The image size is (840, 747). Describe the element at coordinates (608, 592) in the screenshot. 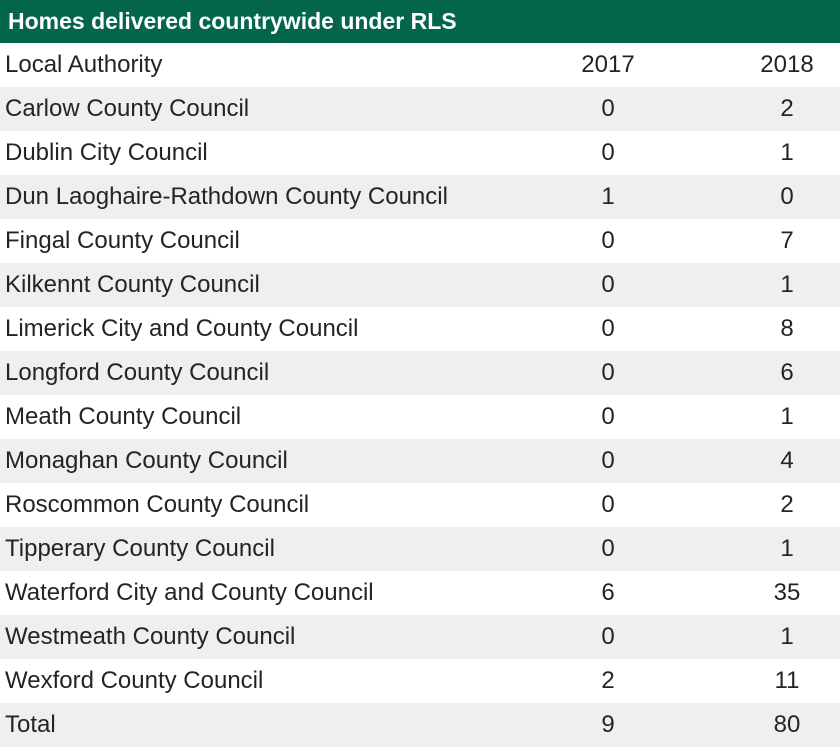

I see `row-value-2017: 6` at that location.